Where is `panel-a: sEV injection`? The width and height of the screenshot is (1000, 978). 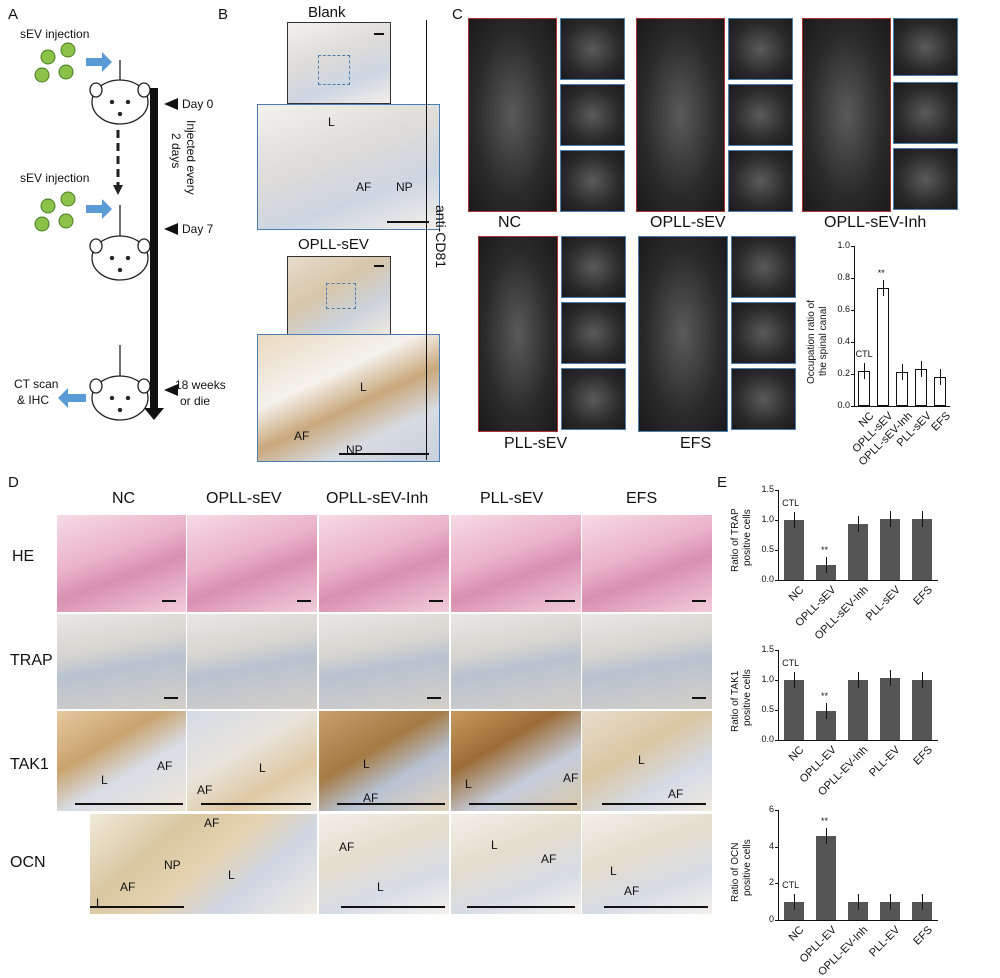
panel-a: sEV injection is located at coordinates (113, 220).